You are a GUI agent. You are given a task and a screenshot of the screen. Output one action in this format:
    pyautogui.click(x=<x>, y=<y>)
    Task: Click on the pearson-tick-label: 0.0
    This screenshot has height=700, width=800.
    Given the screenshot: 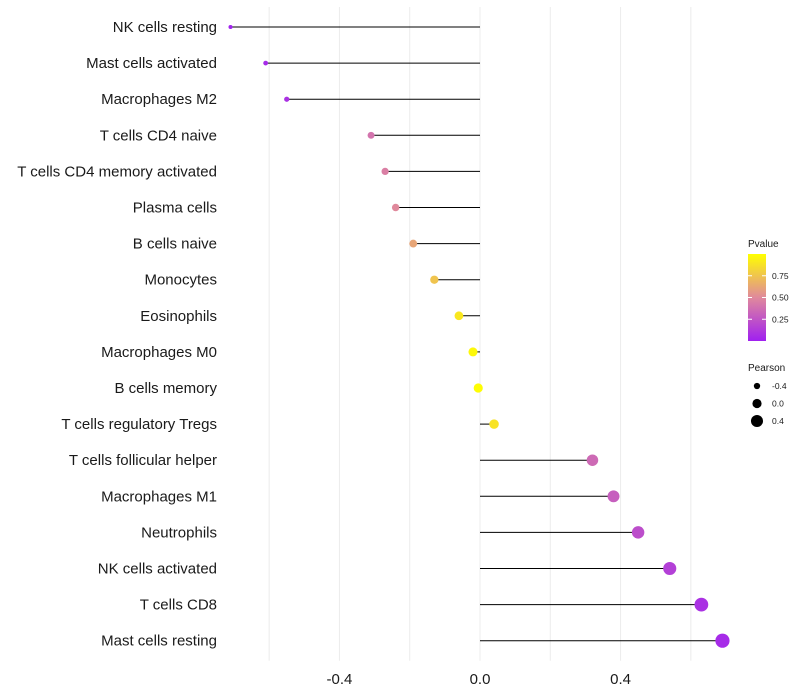 What is the action you would take?
    pyautogui.click(x=778, y=404)
    